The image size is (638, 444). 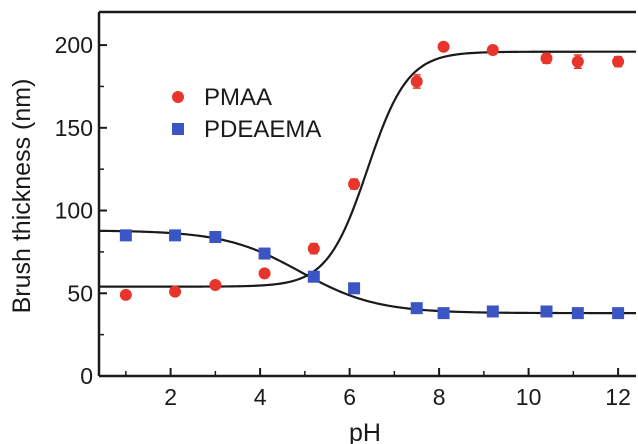 I want to click on y-axis-title: Brush thickness (nm), so click(x=22, y=196).